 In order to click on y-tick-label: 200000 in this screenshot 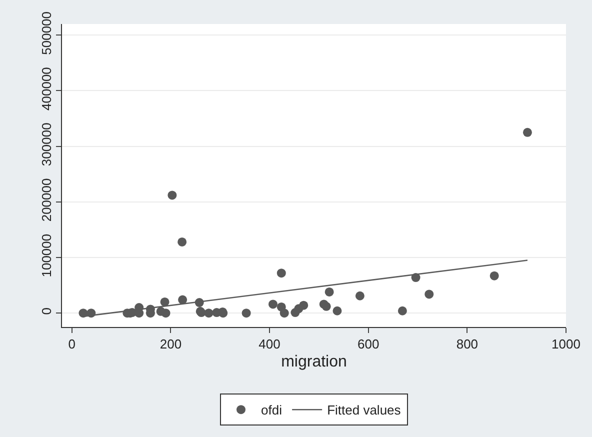, I will do `click(46, 200)`.